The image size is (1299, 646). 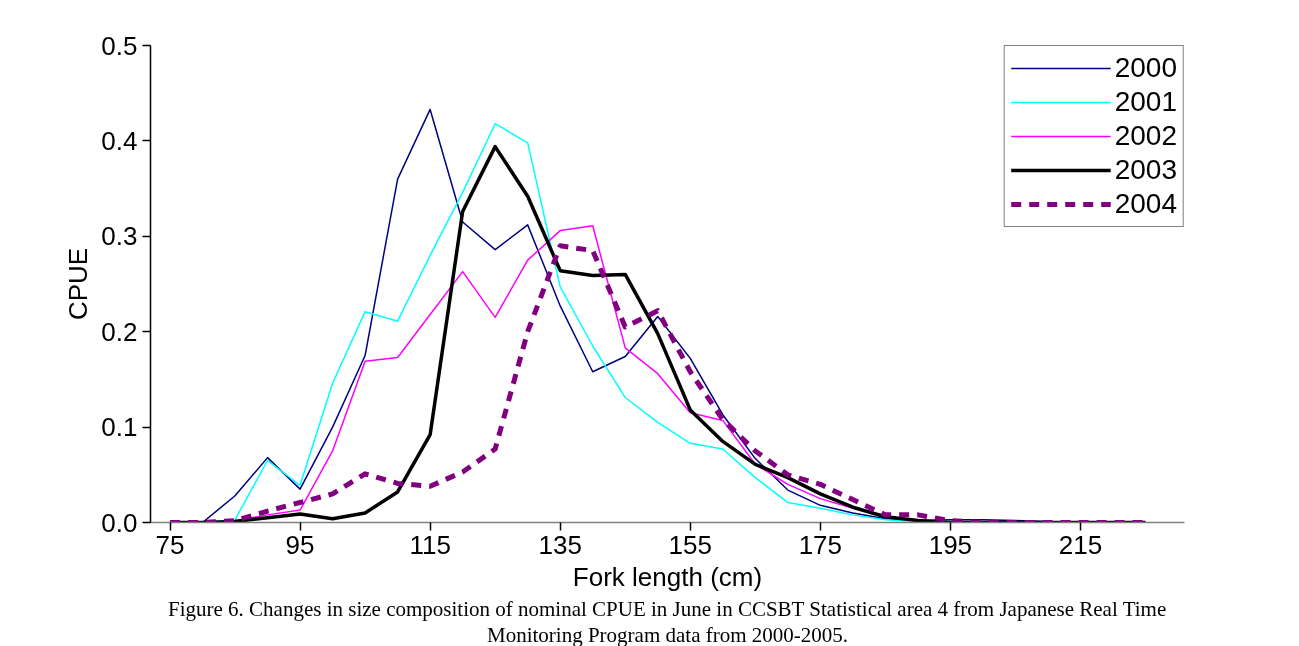 I want to click on y-tick-label: 0.1, so click(x=119, y=427).